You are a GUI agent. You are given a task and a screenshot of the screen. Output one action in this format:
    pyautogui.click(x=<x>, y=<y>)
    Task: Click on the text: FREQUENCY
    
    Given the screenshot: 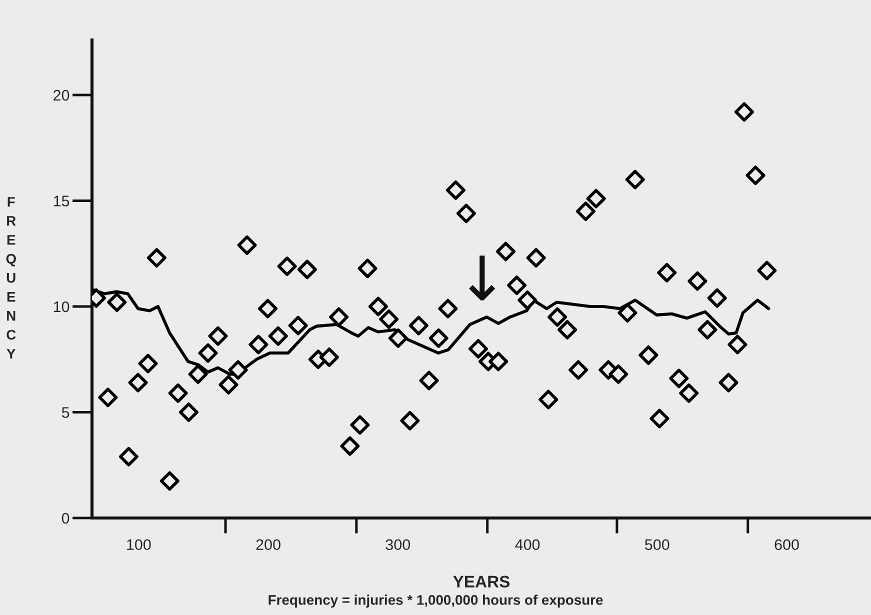 What is the action you would take?
    pyautogui.click(x=11, y=278)
    